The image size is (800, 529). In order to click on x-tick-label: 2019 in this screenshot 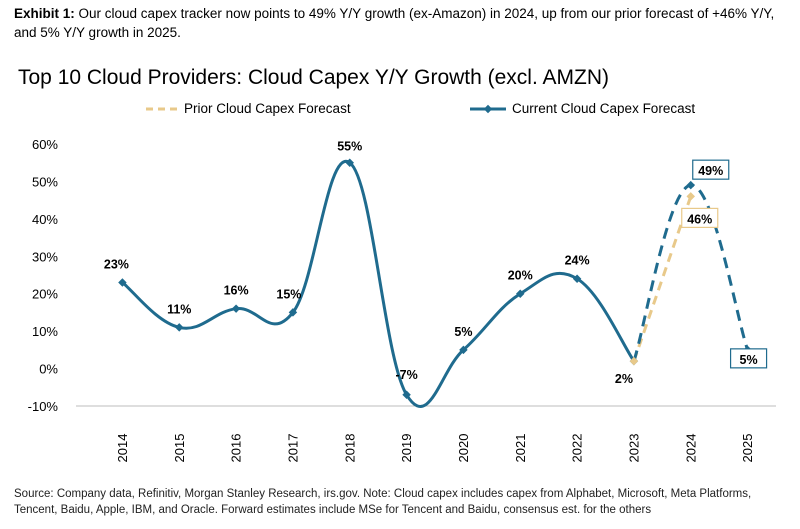, I will do `click(406, 448)`.